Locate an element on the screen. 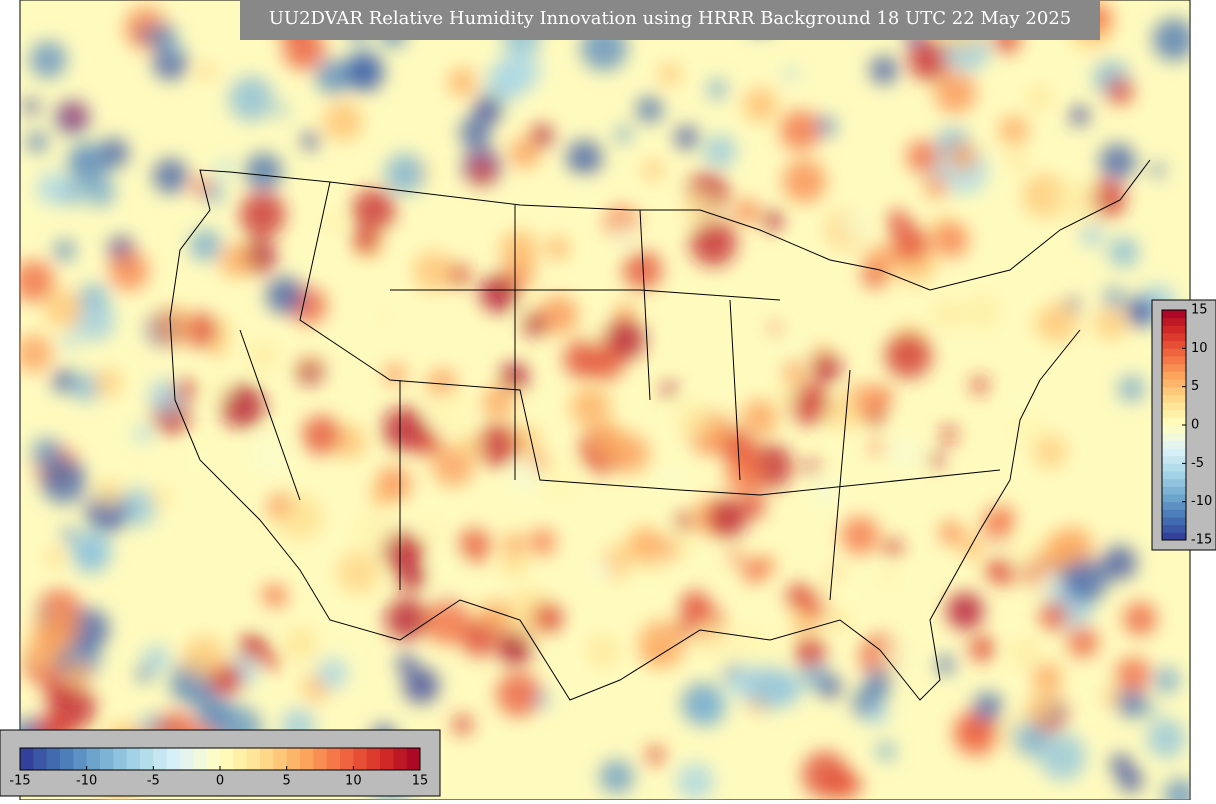 The height and width of the screenshot is (804, 1216). title-box is located at coordinates (670, 20).